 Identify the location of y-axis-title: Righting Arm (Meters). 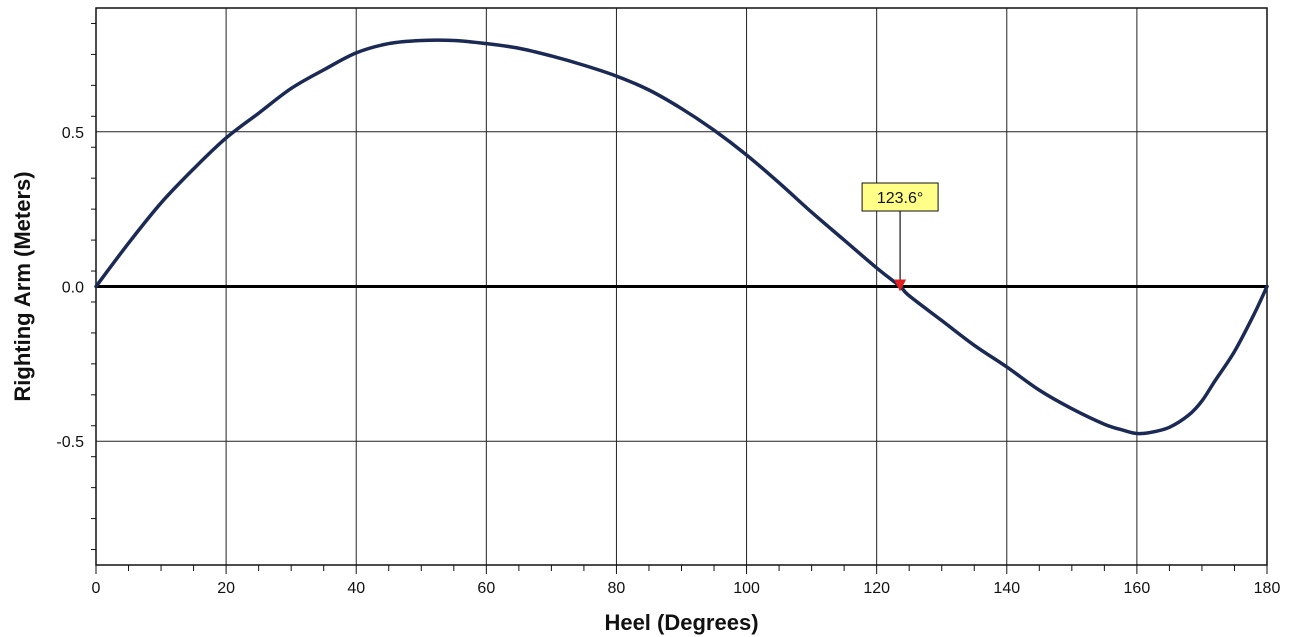
(22, 286).